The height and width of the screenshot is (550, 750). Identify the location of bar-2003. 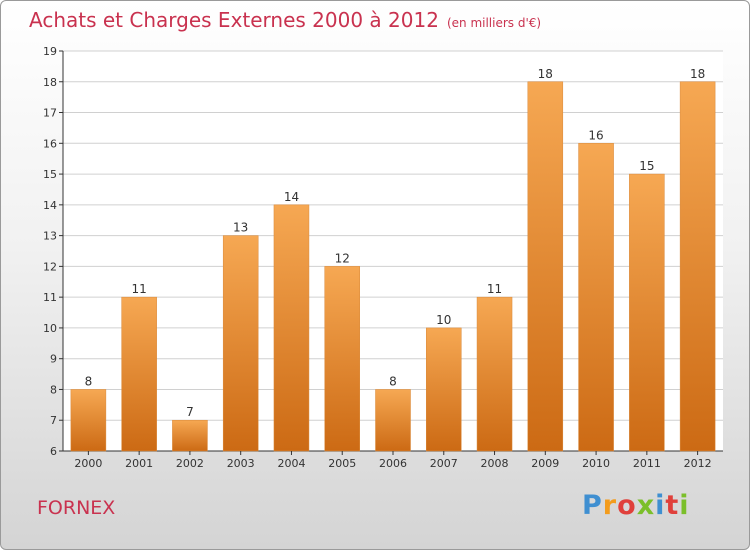
(240, 343).